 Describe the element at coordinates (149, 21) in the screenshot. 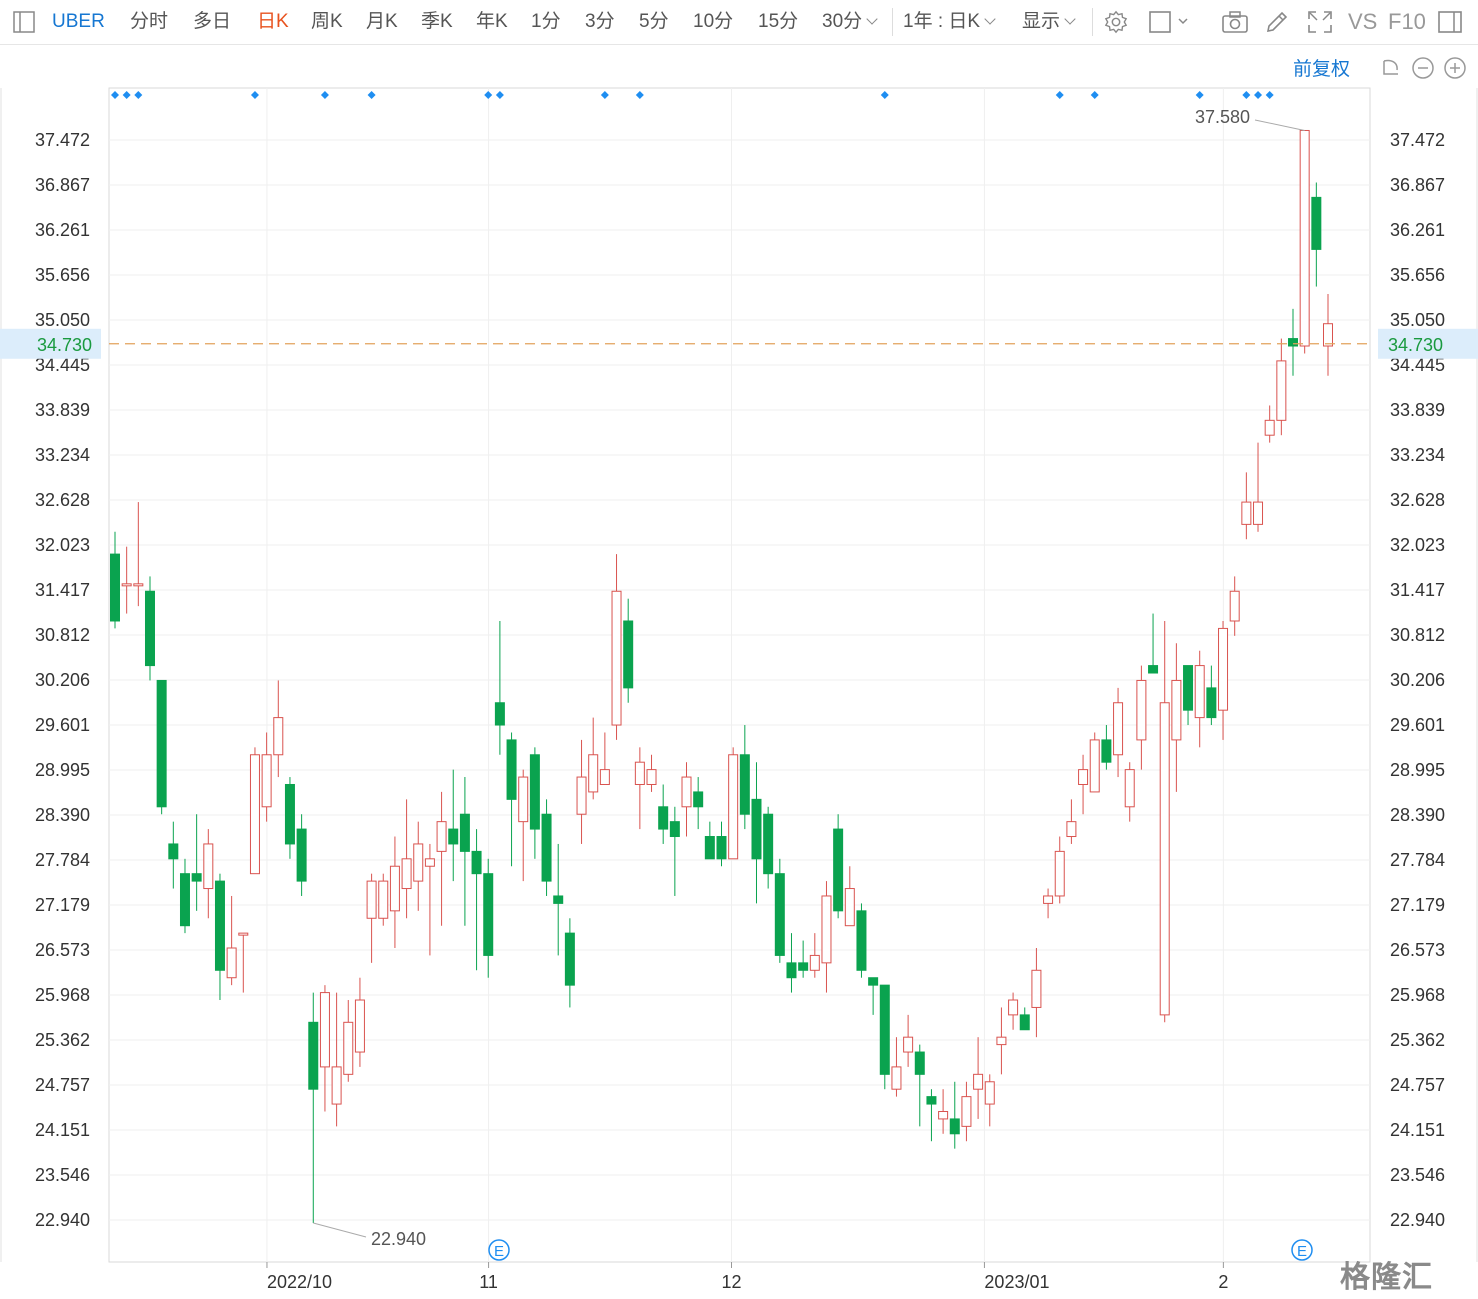

I see `tab-period-fenshi: 分时` at that location.